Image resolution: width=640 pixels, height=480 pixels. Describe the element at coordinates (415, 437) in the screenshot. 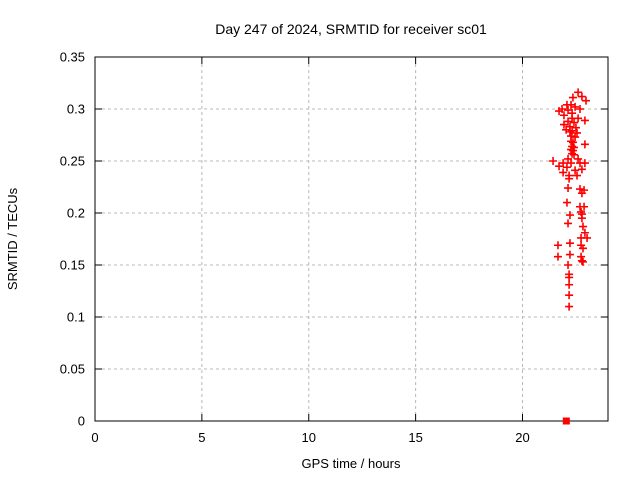

I see `x-tick-label: 15` at that location.